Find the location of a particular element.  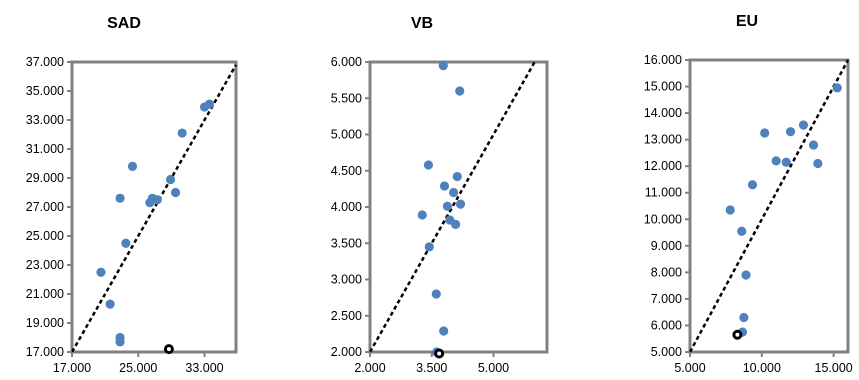

y-tick-label: 33.000 is located at coordinates (45, 120).